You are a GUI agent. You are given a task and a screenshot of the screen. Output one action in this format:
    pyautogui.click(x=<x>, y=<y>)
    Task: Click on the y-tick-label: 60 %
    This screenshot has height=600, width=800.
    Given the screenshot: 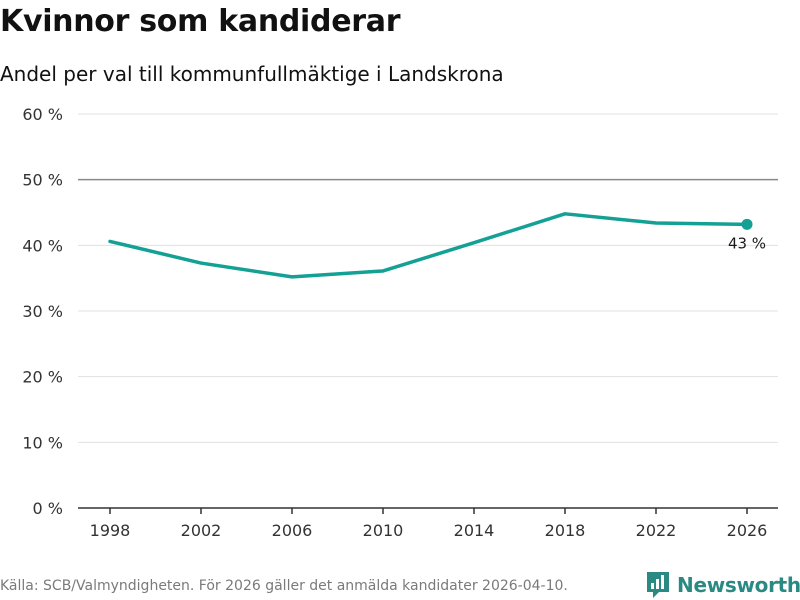 What is the action you would take?
    pyautogui.click(x=42, y=114)
    